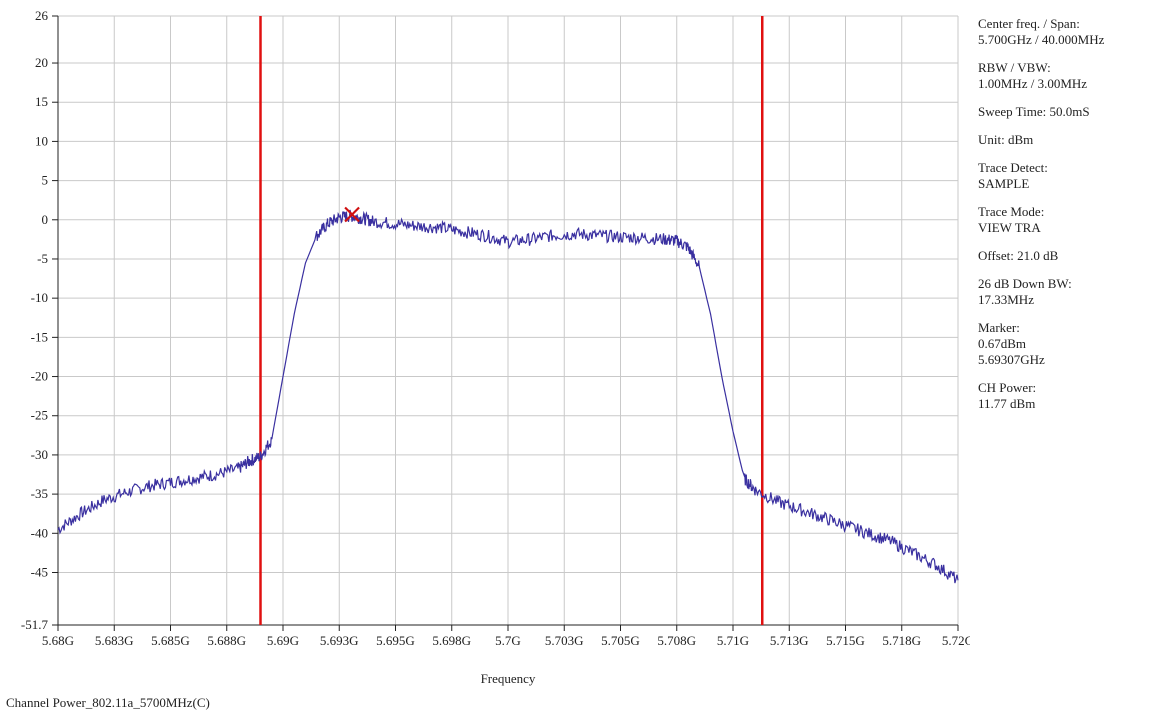  What do you see at coordinates (845, 640) in the screenshot?
I see `x-tick-label: 5.715G` at bounding box center [845, 640].